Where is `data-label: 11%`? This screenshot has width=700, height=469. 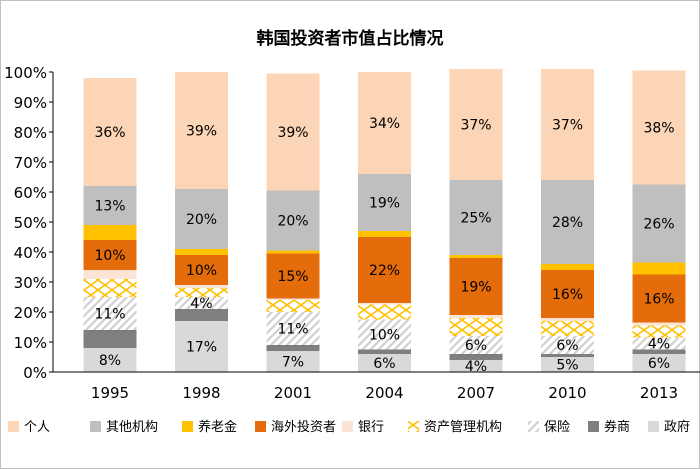
data-label: 11% is located at coordinates (109, 315).